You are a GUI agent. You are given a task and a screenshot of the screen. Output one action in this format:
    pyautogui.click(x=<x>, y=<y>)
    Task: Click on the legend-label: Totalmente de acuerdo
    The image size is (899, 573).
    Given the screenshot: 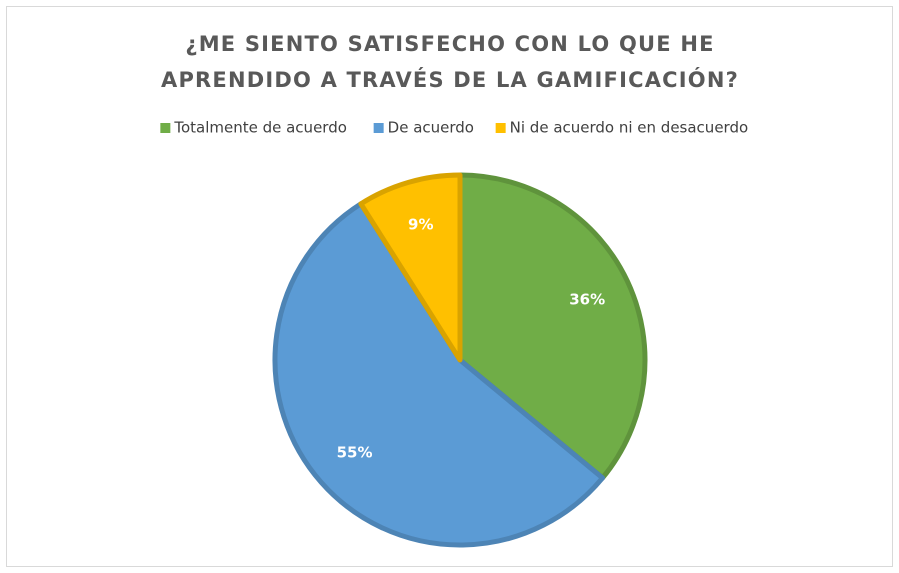 What is the action you would take?
    pyautogui.click(x=260, y=128)
    